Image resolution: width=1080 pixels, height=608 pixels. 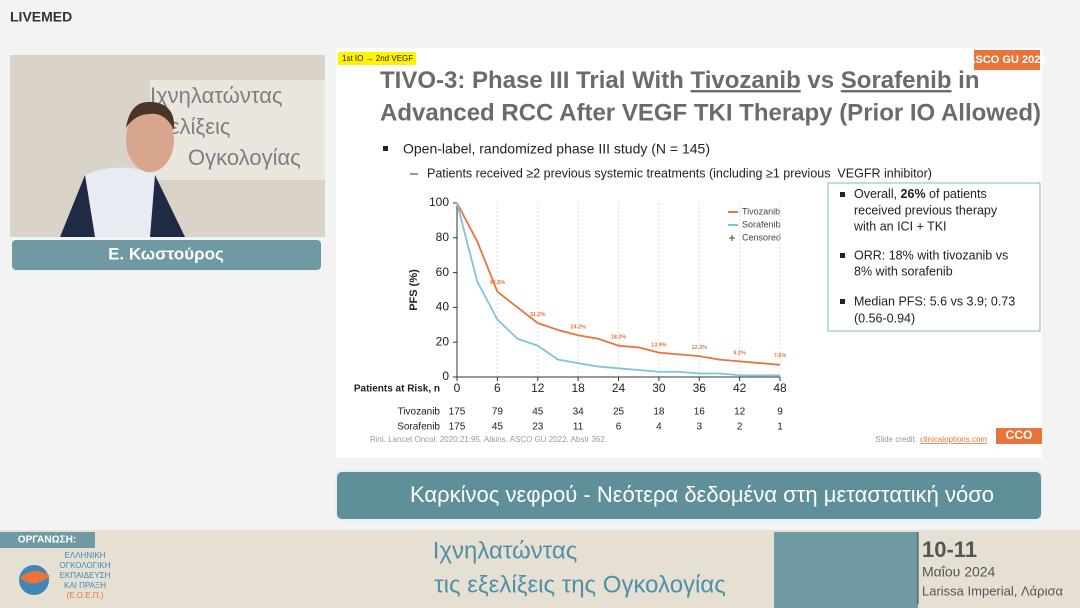 What do you see at coordinates (619, 427) in the screenshot?
I see `risk-value: 6` at bounding box center [619, 427].